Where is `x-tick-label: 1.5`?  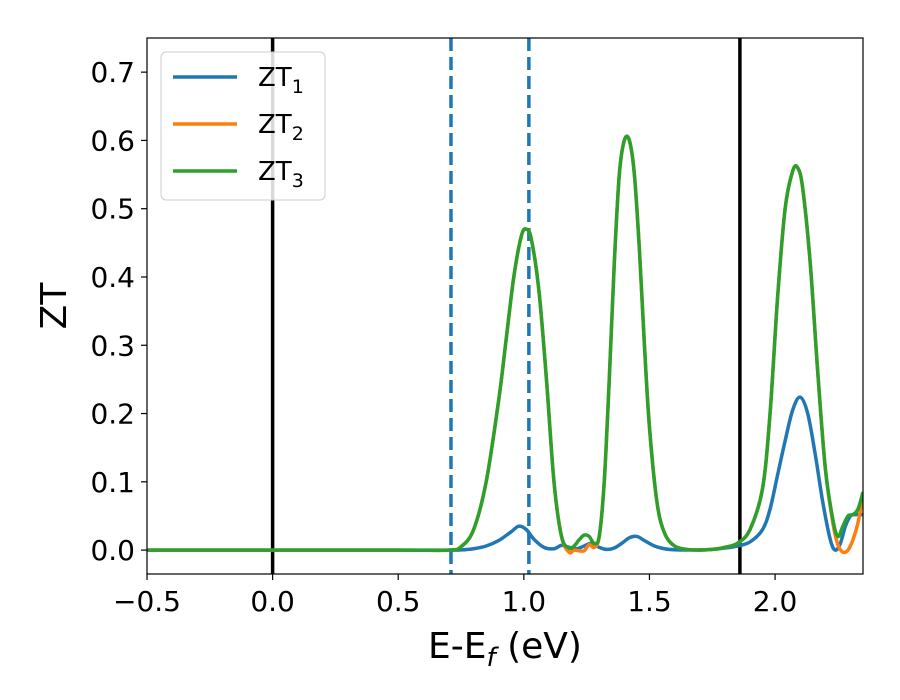 x-tick-label: 1.5 is located at coordinates (649, 601).